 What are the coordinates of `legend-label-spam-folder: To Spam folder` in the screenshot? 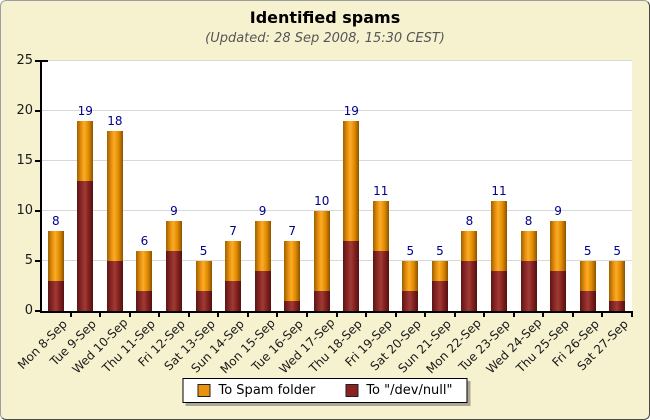 It's located at (267, 390).